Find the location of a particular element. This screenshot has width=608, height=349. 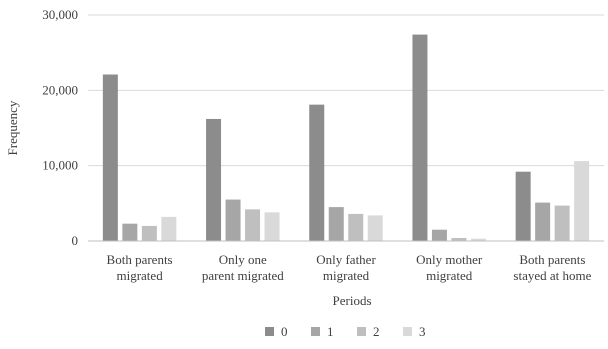

legend-label: 1 is located at coordinates (330, 331).